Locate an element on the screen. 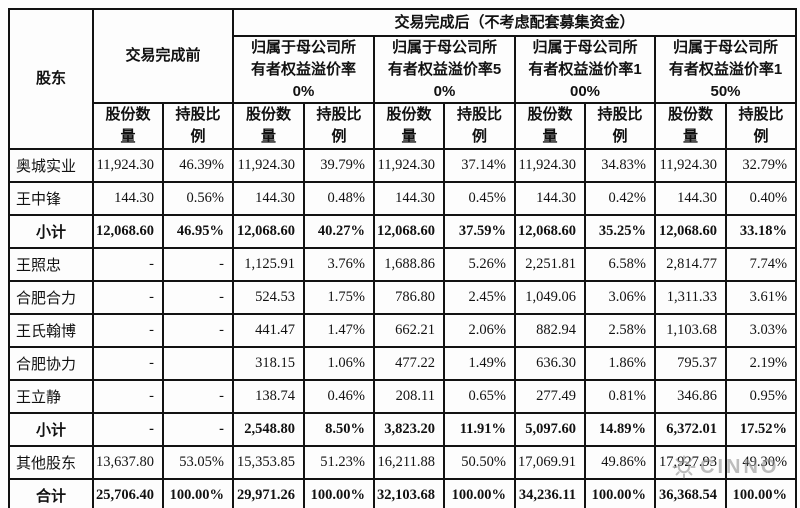  value-cell: 33.18% is located at coordinates (761, 231).